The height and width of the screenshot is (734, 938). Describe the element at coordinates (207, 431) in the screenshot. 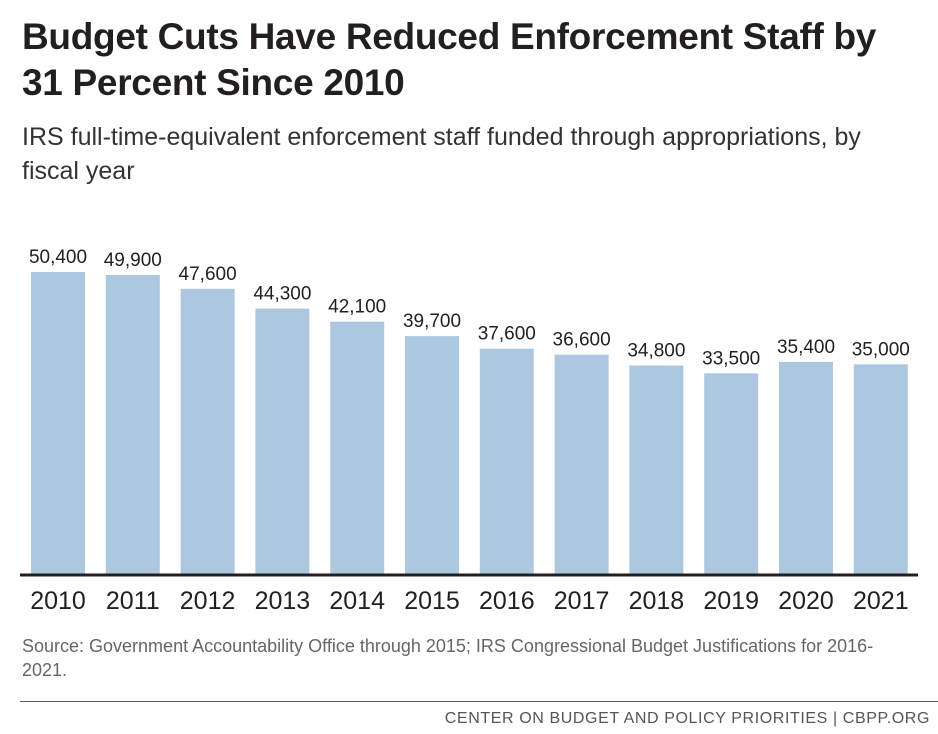

I see `bar-2012` at that location.